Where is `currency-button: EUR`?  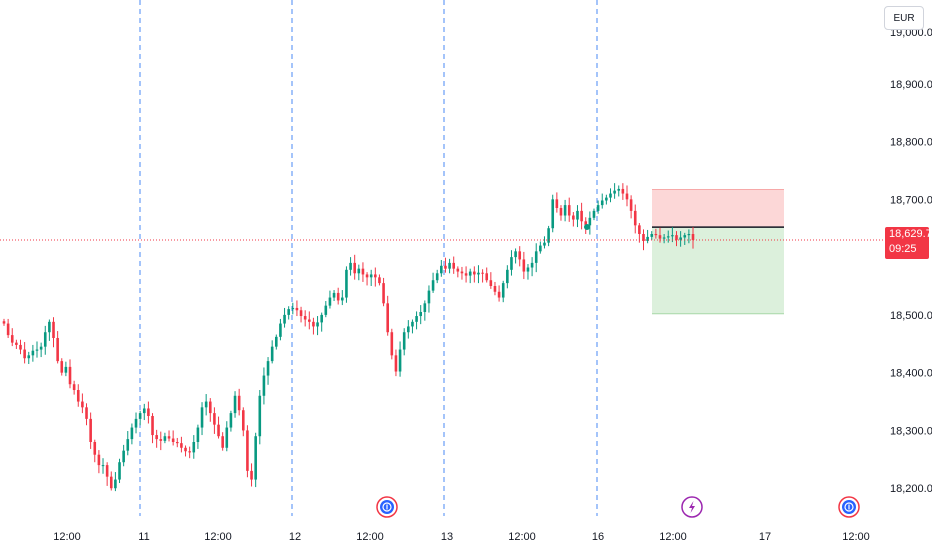
currency-button: EUR is located at coordinates (904, 18).